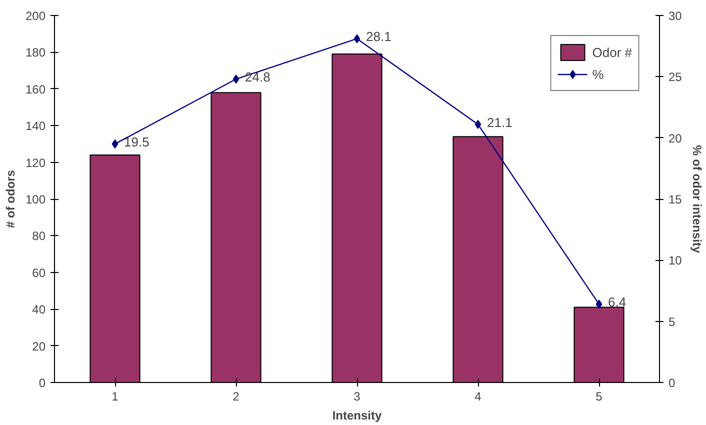 This screenshot has height=425, width=706. I want to click on y2-tick-label: 20, so click(675, 138).